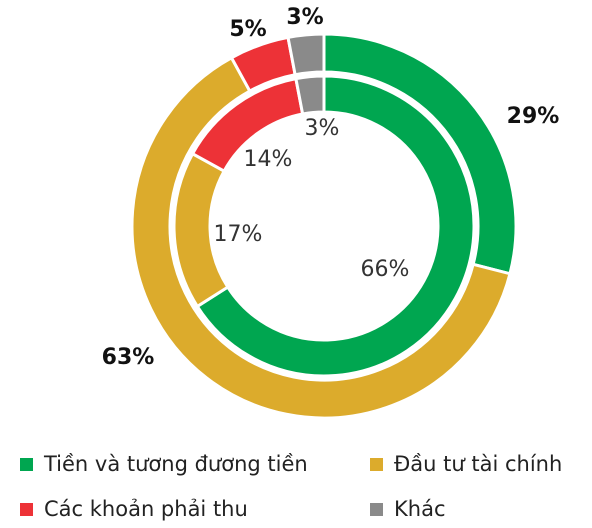  I want to click on legend-text: Tiền và tương đương tiền, so click(175, 464).